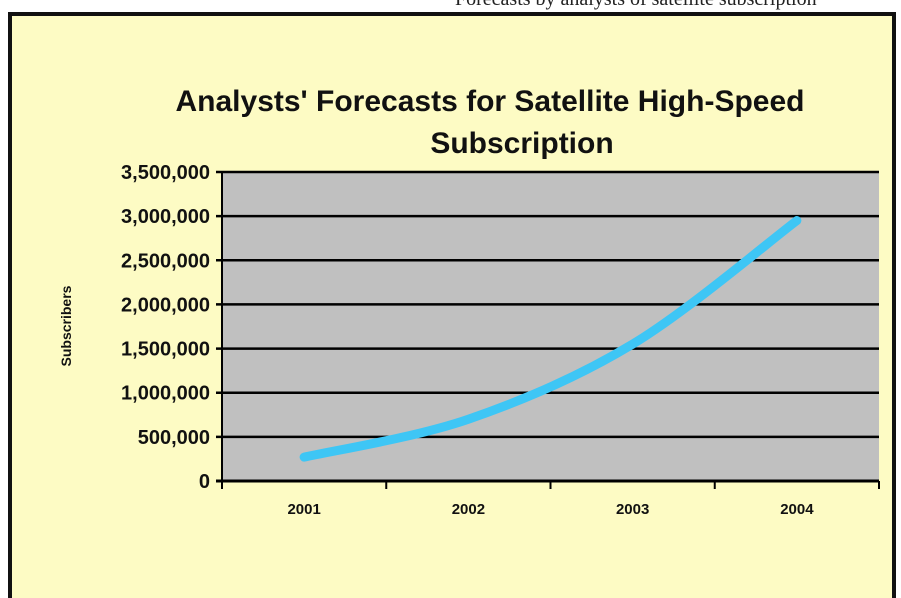 The height and width of the screenshot is (598, 901). What do you see at coordinates (303, 509) in the screenshot?
I see `x-tick-label: 2001` at bounding box center [303, 509].